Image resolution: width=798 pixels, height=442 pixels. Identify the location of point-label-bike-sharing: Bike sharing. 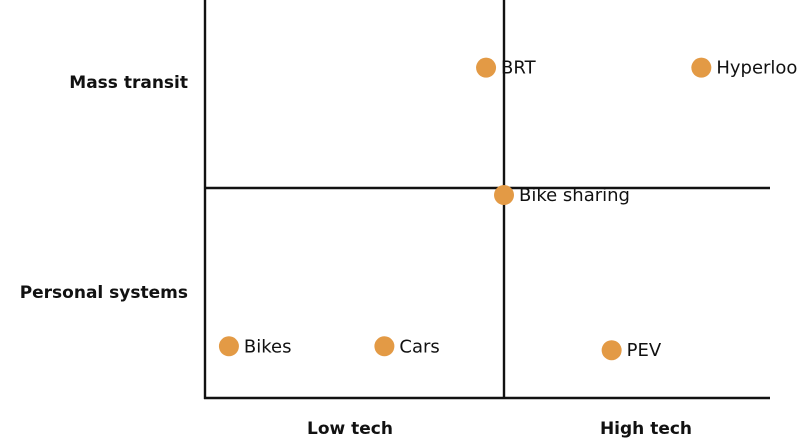
(574, 195).